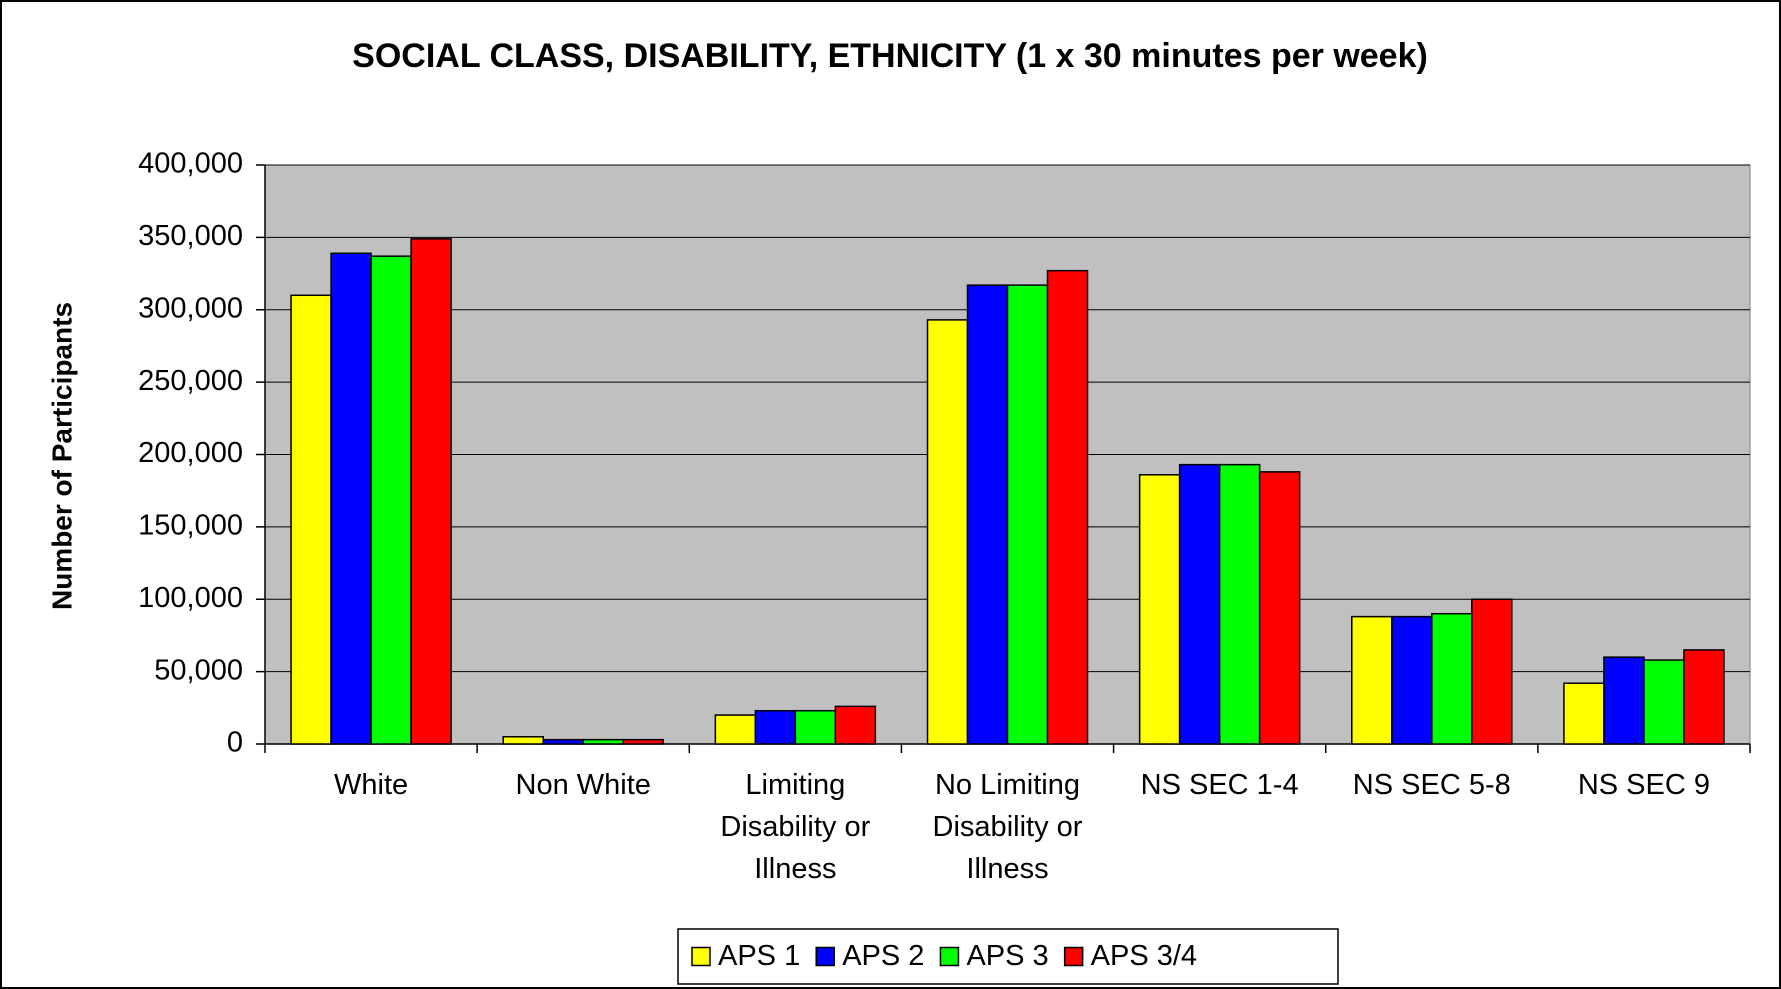 Image resolution: width=1781 pixels, height=989 pixels. What do you see at coordinates (190, 381) in the screenshot?
I see `y-tick-label: 250,000` at bounding box center [190, 381].